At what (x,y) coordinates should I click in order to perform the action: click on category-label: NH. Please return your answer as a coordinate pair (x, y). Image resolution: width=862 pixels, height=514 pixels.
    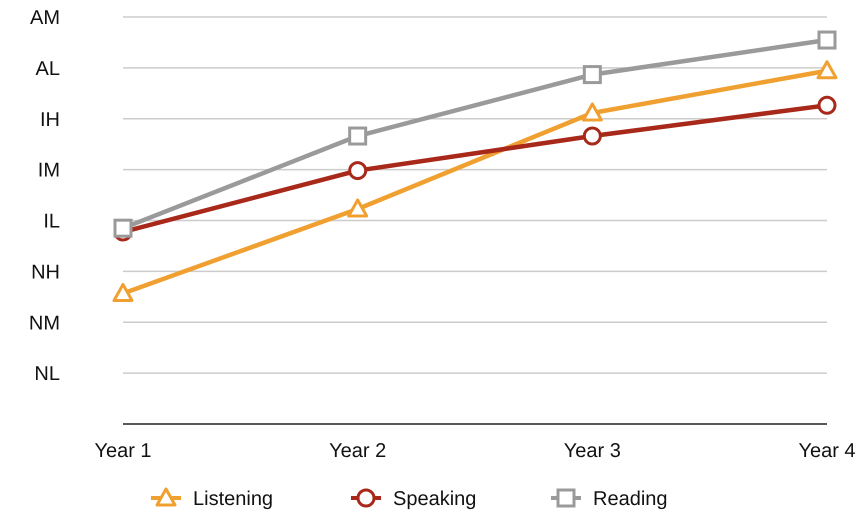
    Looking at the image, I should click on (45, 272).